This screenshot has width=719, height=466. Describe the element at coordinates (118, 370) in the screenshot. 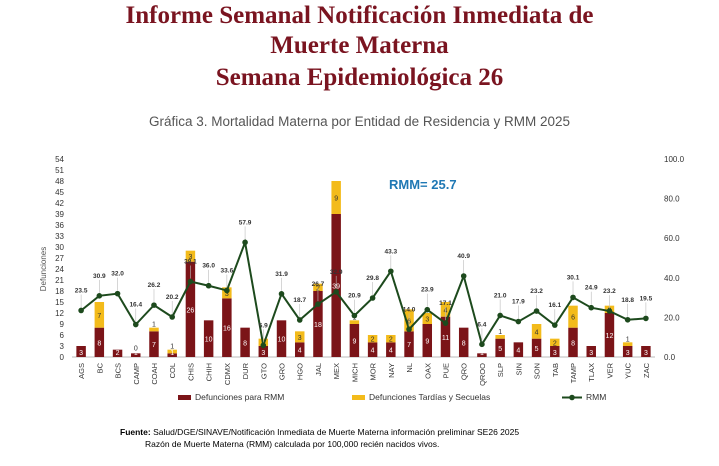

I see `x-tick-label: BCS` at that location.